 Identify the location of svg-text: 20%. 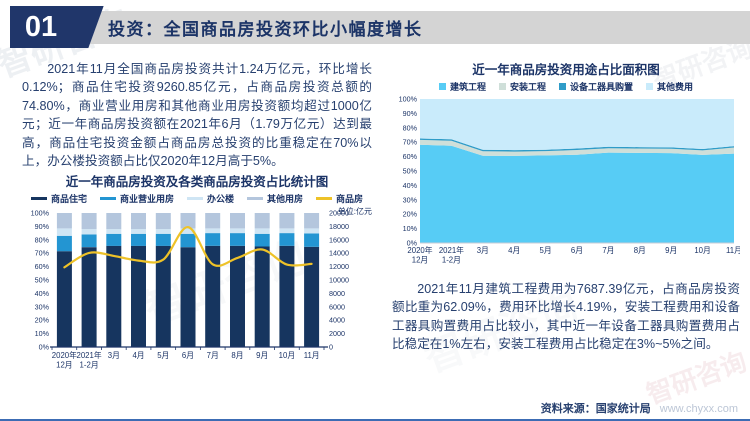
(42, 320).